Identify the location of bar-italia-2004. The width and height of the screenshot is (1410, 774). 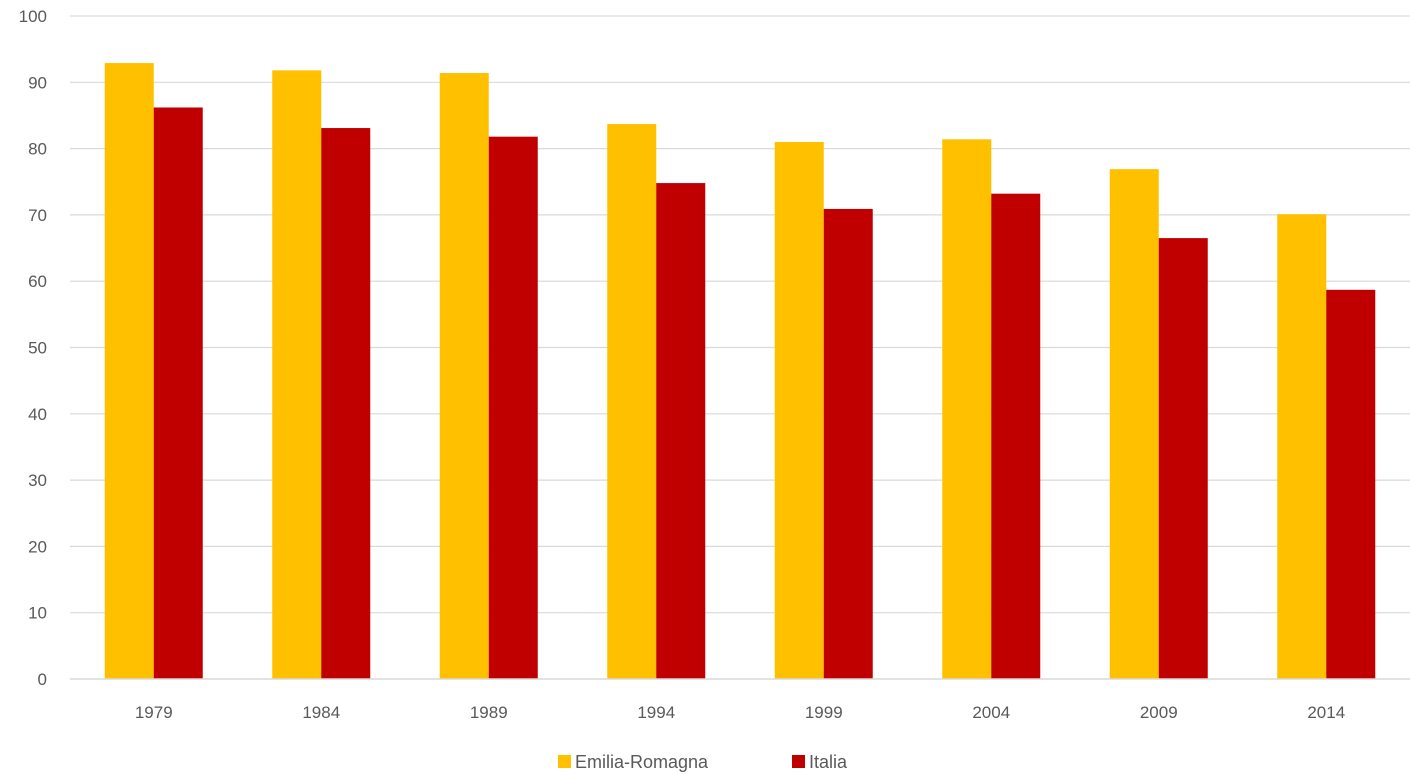
(1016, 436).